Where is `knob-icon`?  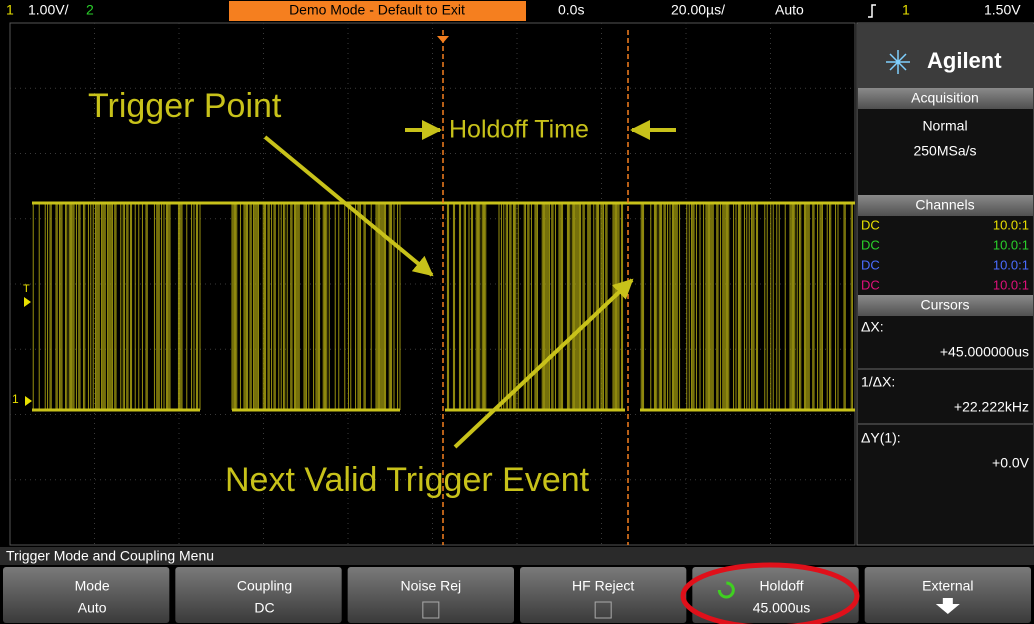 knob-icon is located at coordinates (726, 590).